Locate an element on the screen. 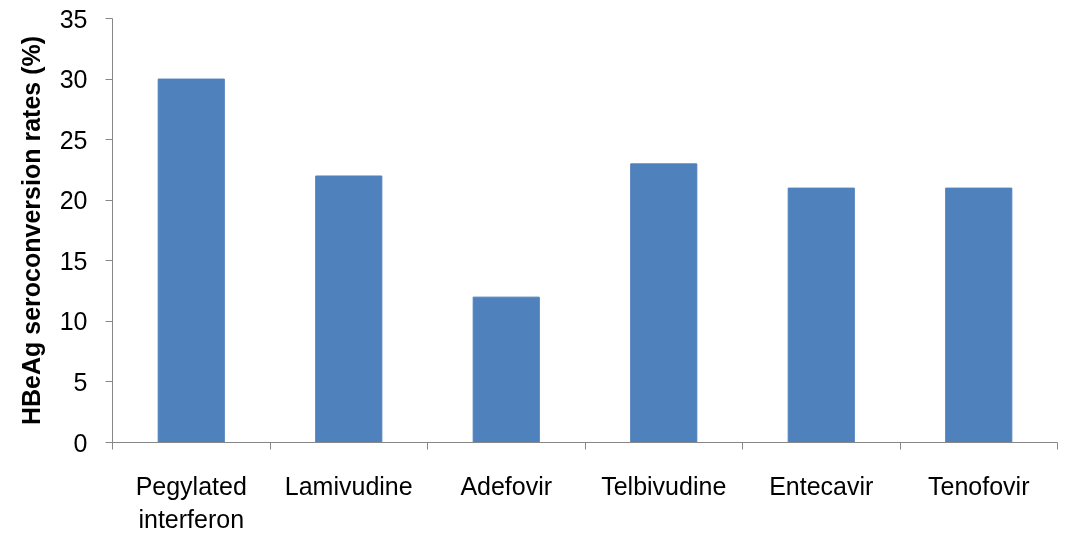  x-tick-label: Pegylated interferon is located at coordinates (191, 502).